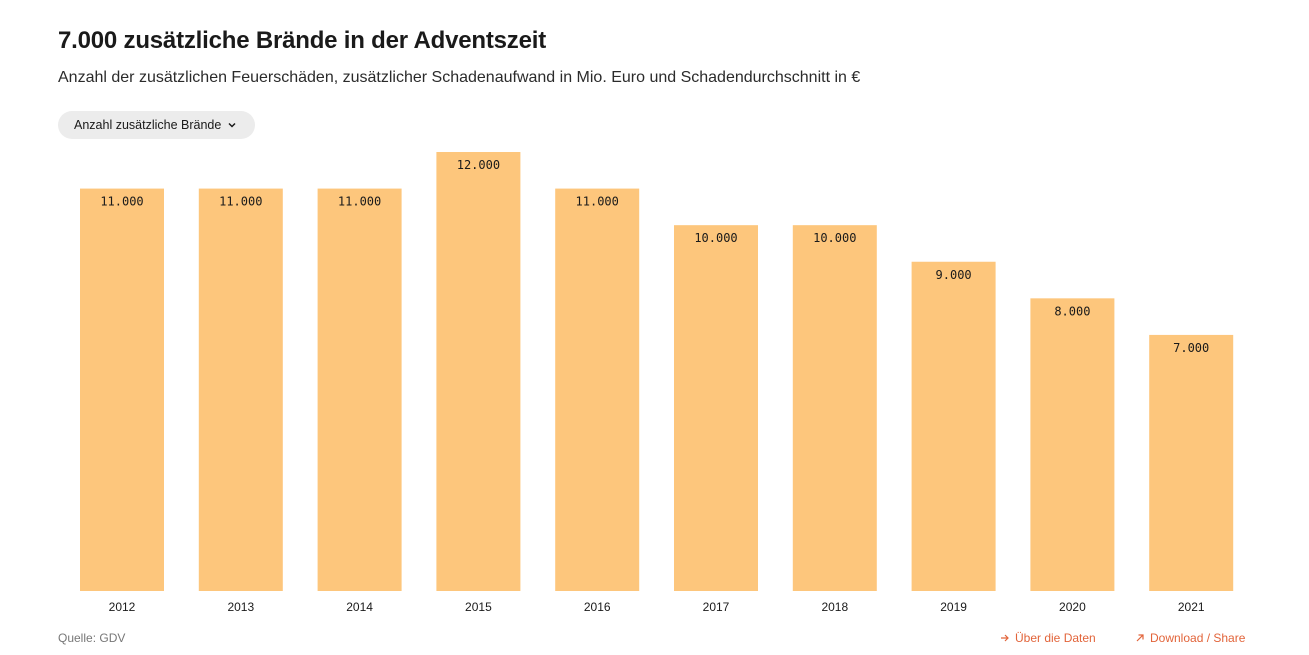 The width and height of the screenshot is (1309, 655). Describe the element at coordinates (1191, 462) in the screenshot. I see `bar-2021` at that location.